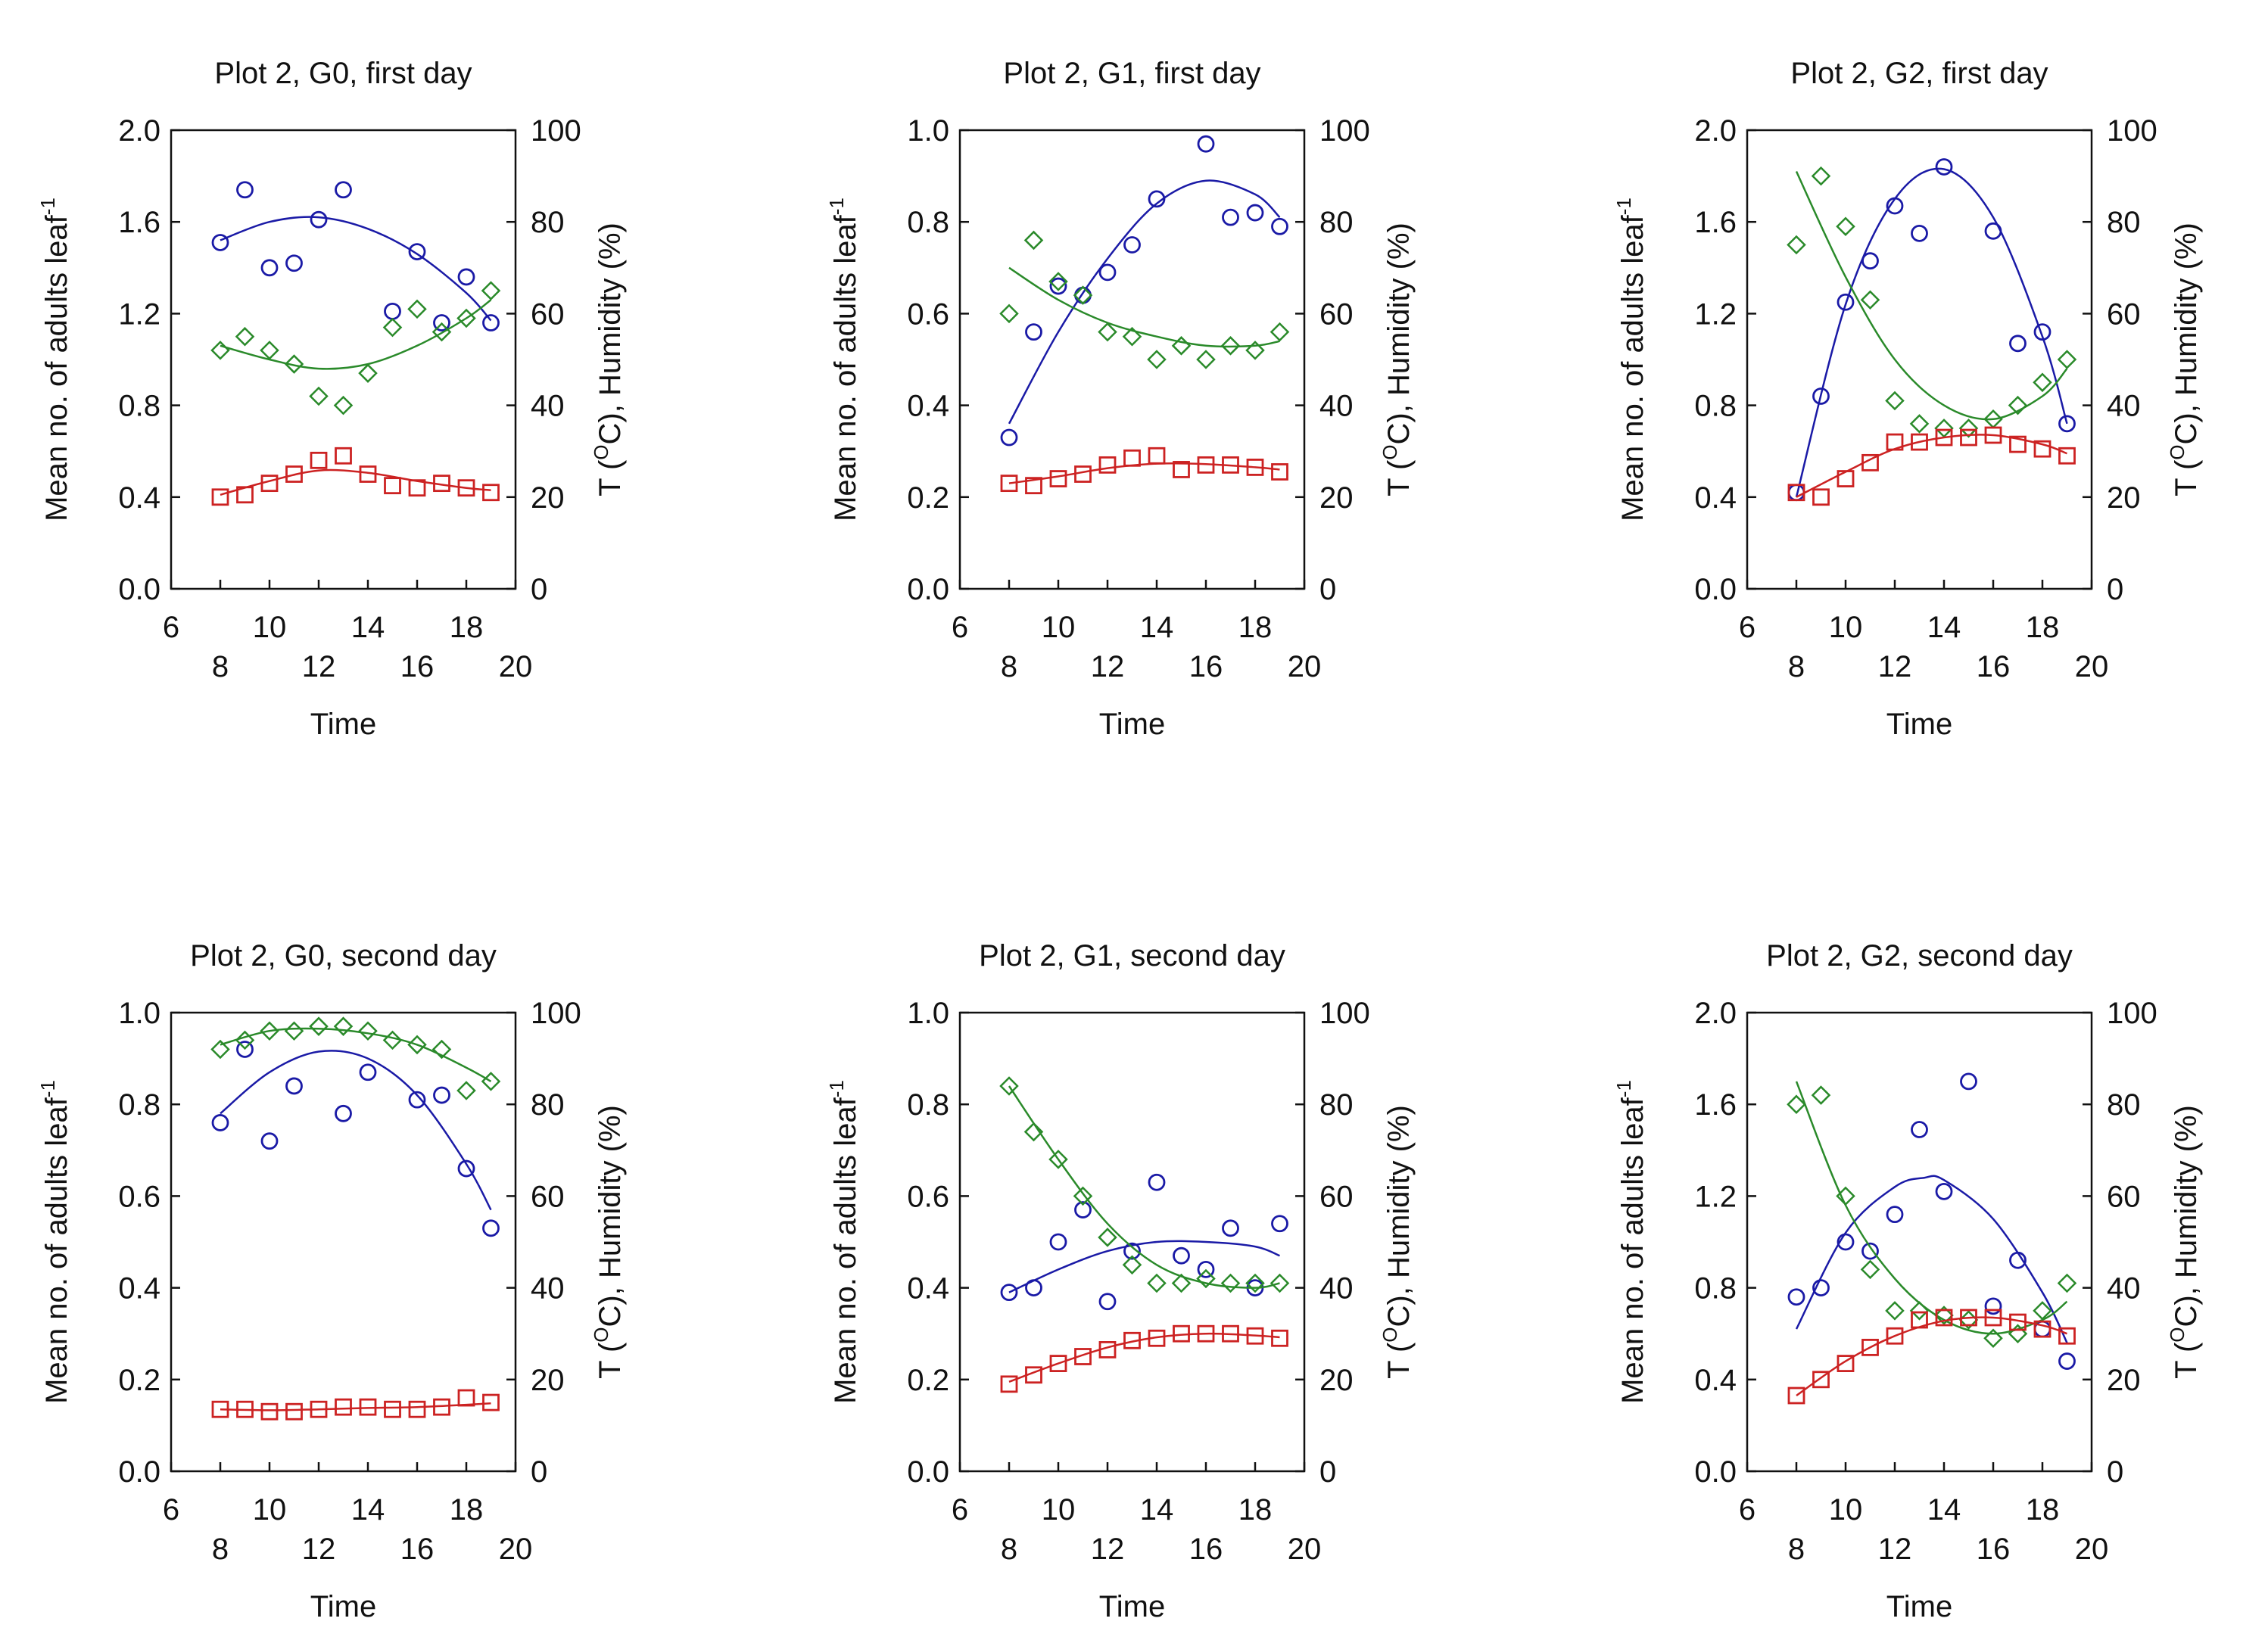 The width and height of the screenshot is (2268, 1637). I want to click on y-left-tick-label: 2.0, so click(139, 131).